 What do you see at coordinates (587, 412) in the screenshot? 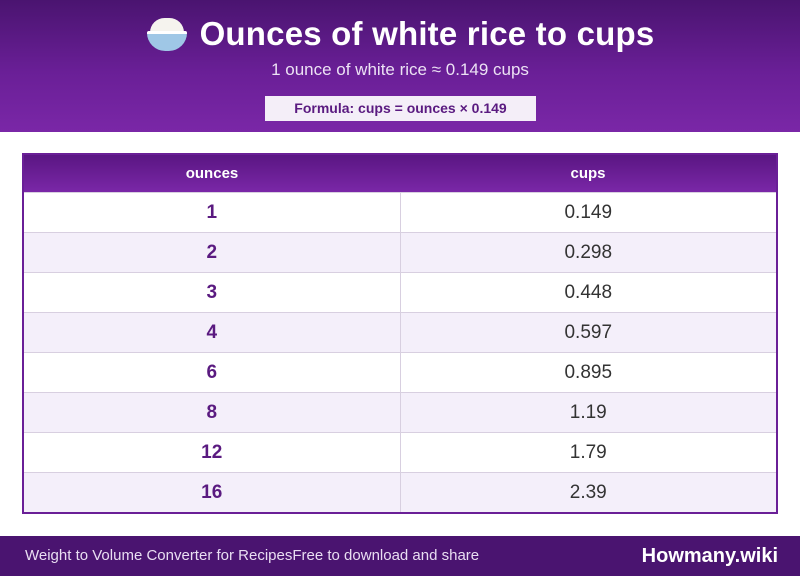
I see `cups-cell: 1.19` at bounding box center [587, 412].